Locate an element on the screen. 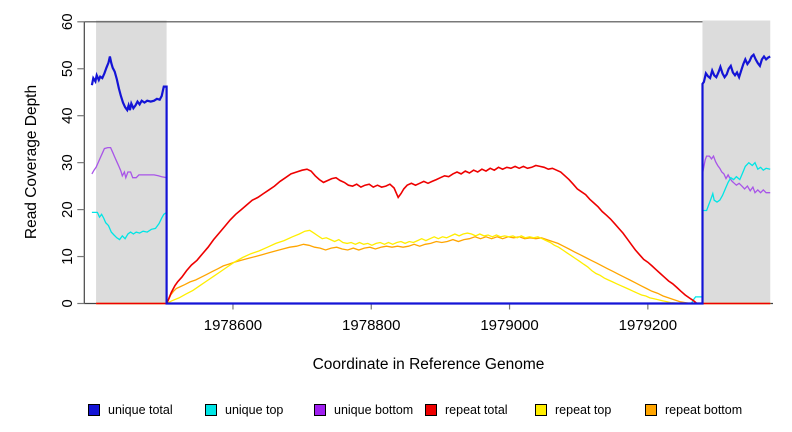 The image size is (792, 432). legend-item-unique-top: unique top is located at coordinates (244, 410).